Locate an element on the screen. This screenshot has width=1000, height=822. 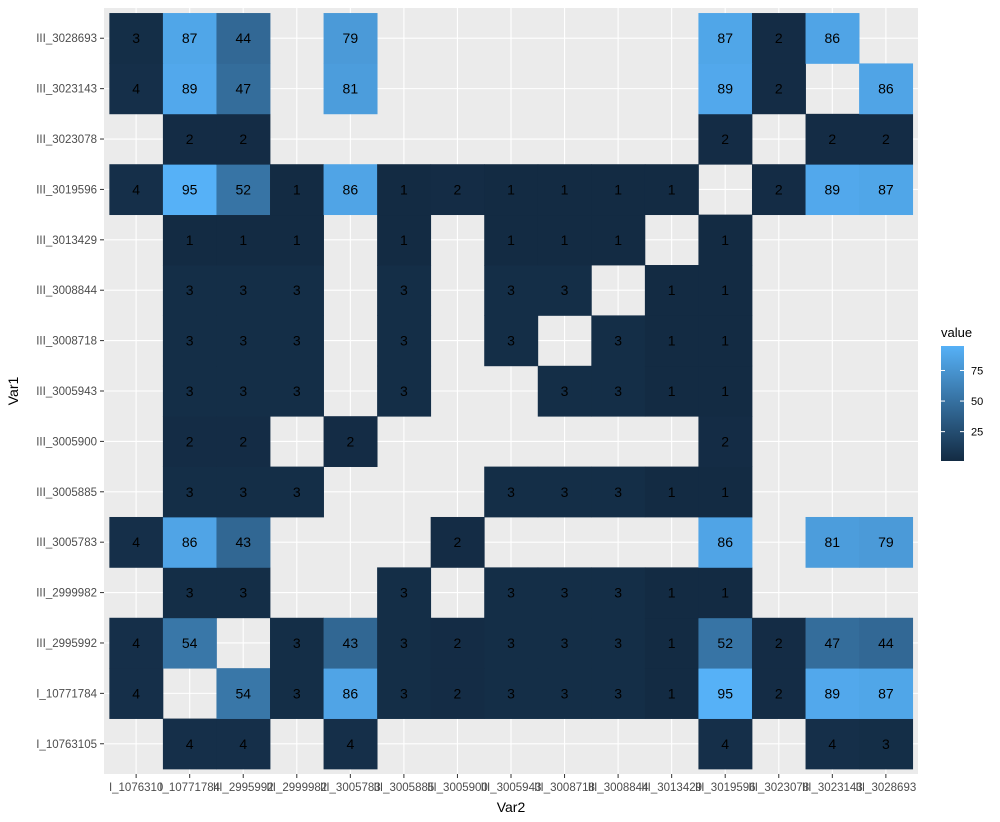
y-tick-label: III_3008718 is located at coordinates (66, 342).